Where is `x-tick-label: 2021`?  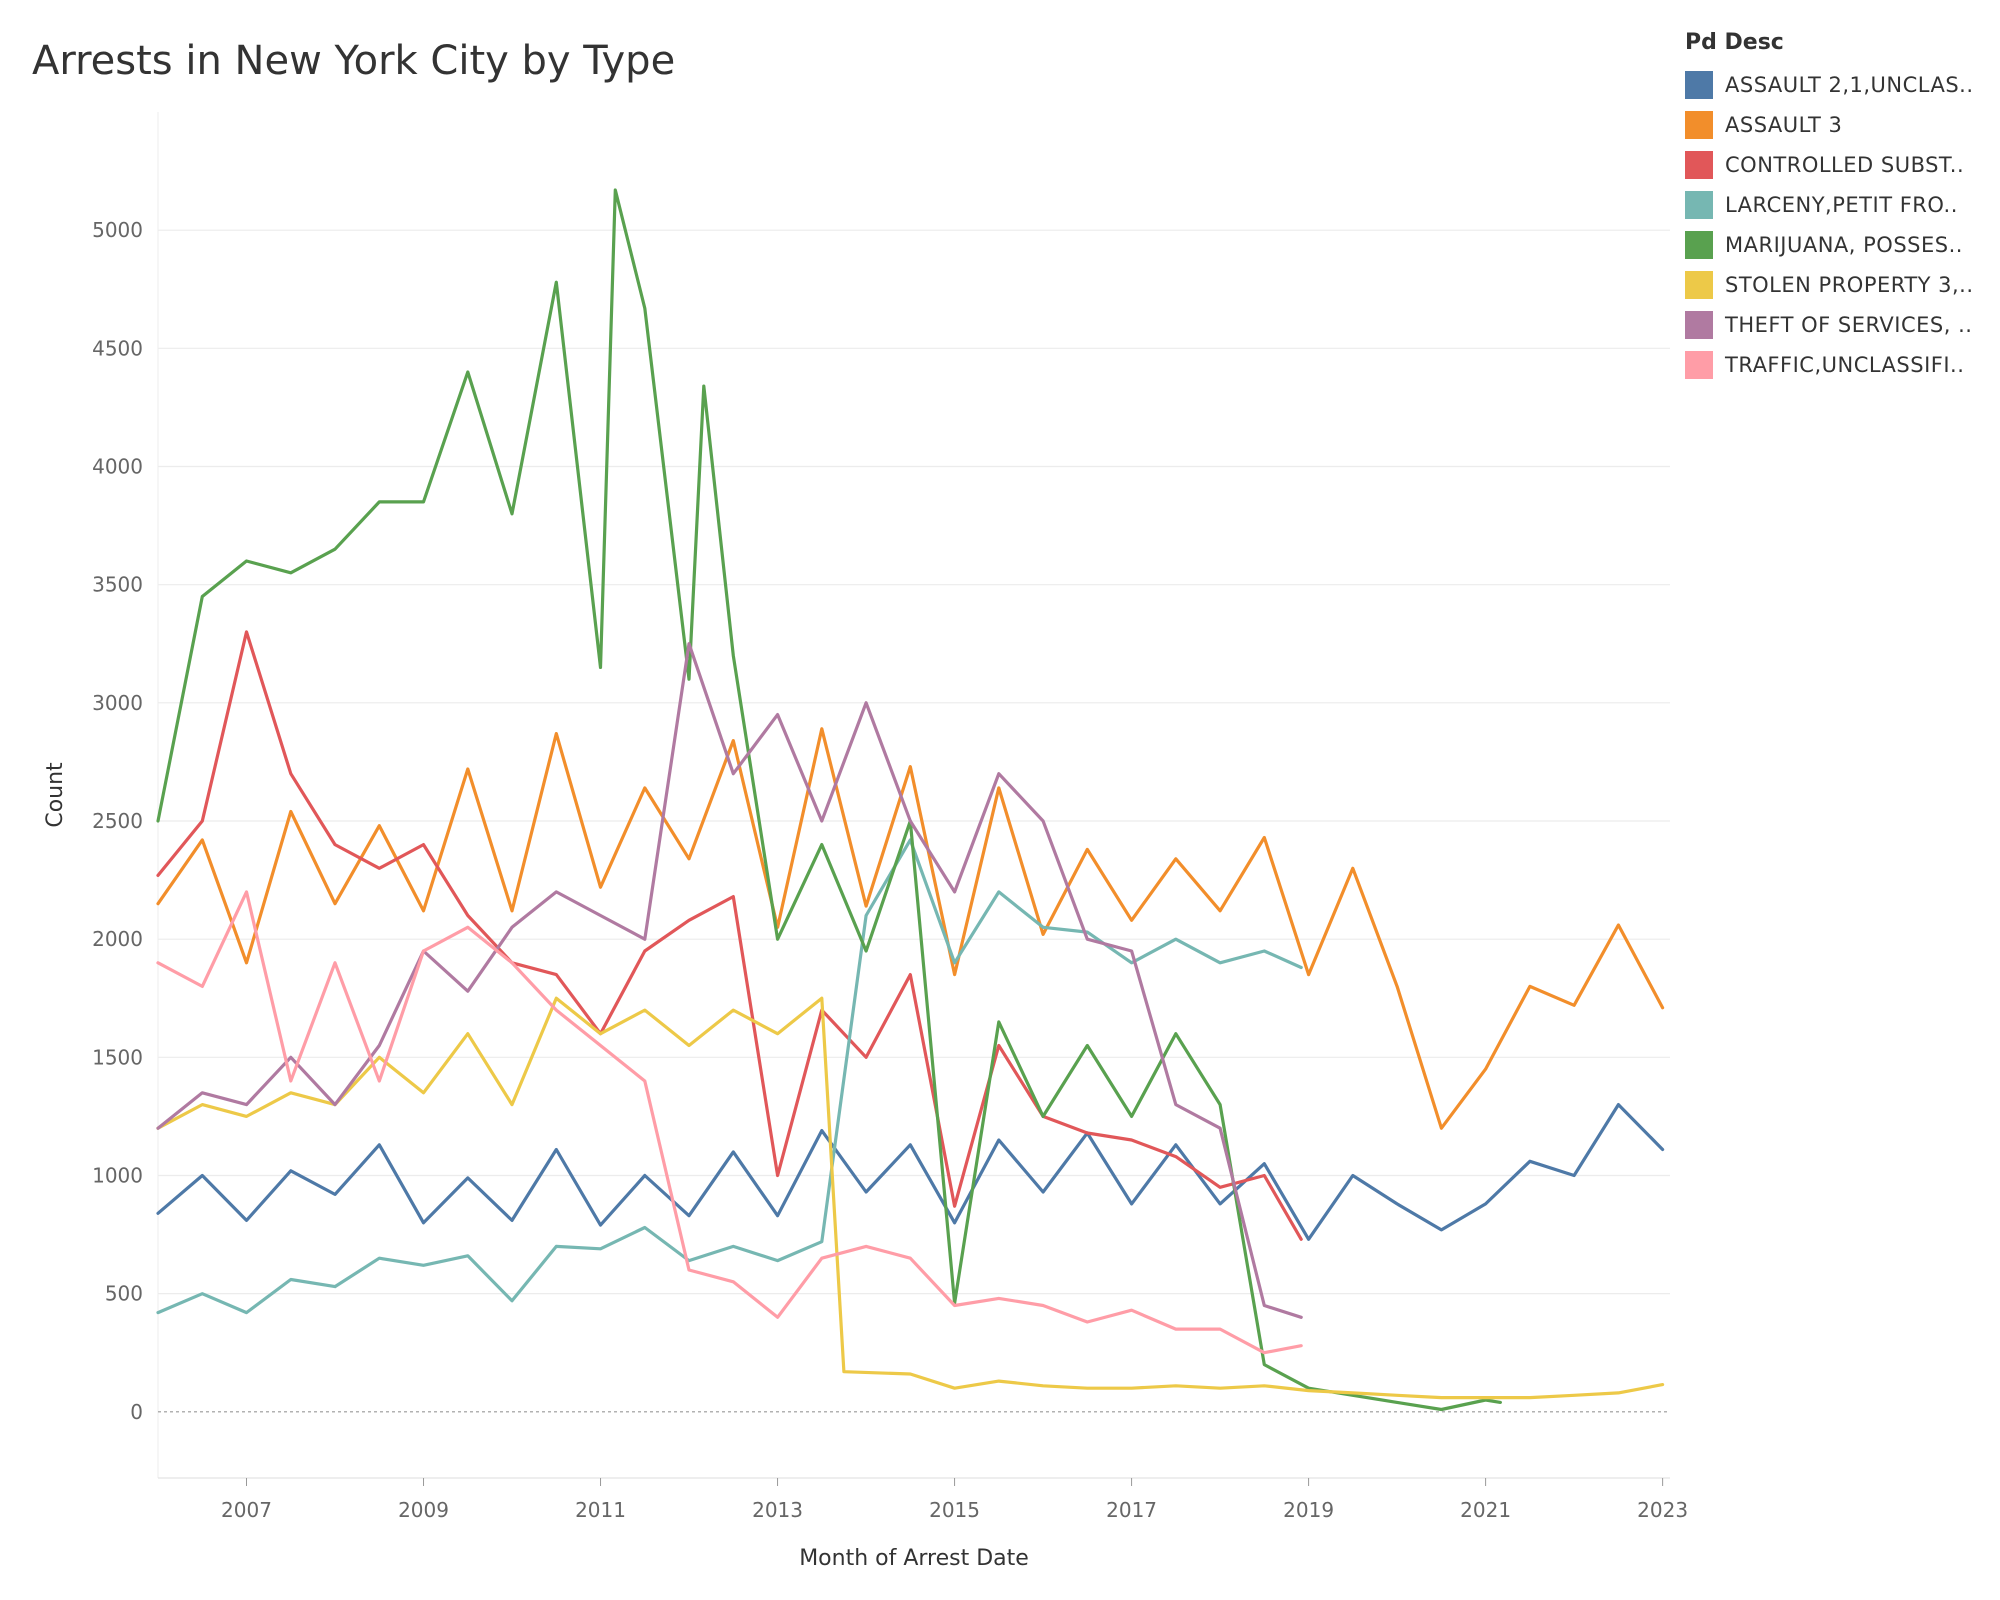 x-tick-label: 2021 is located at coordinates (1485, 1510).